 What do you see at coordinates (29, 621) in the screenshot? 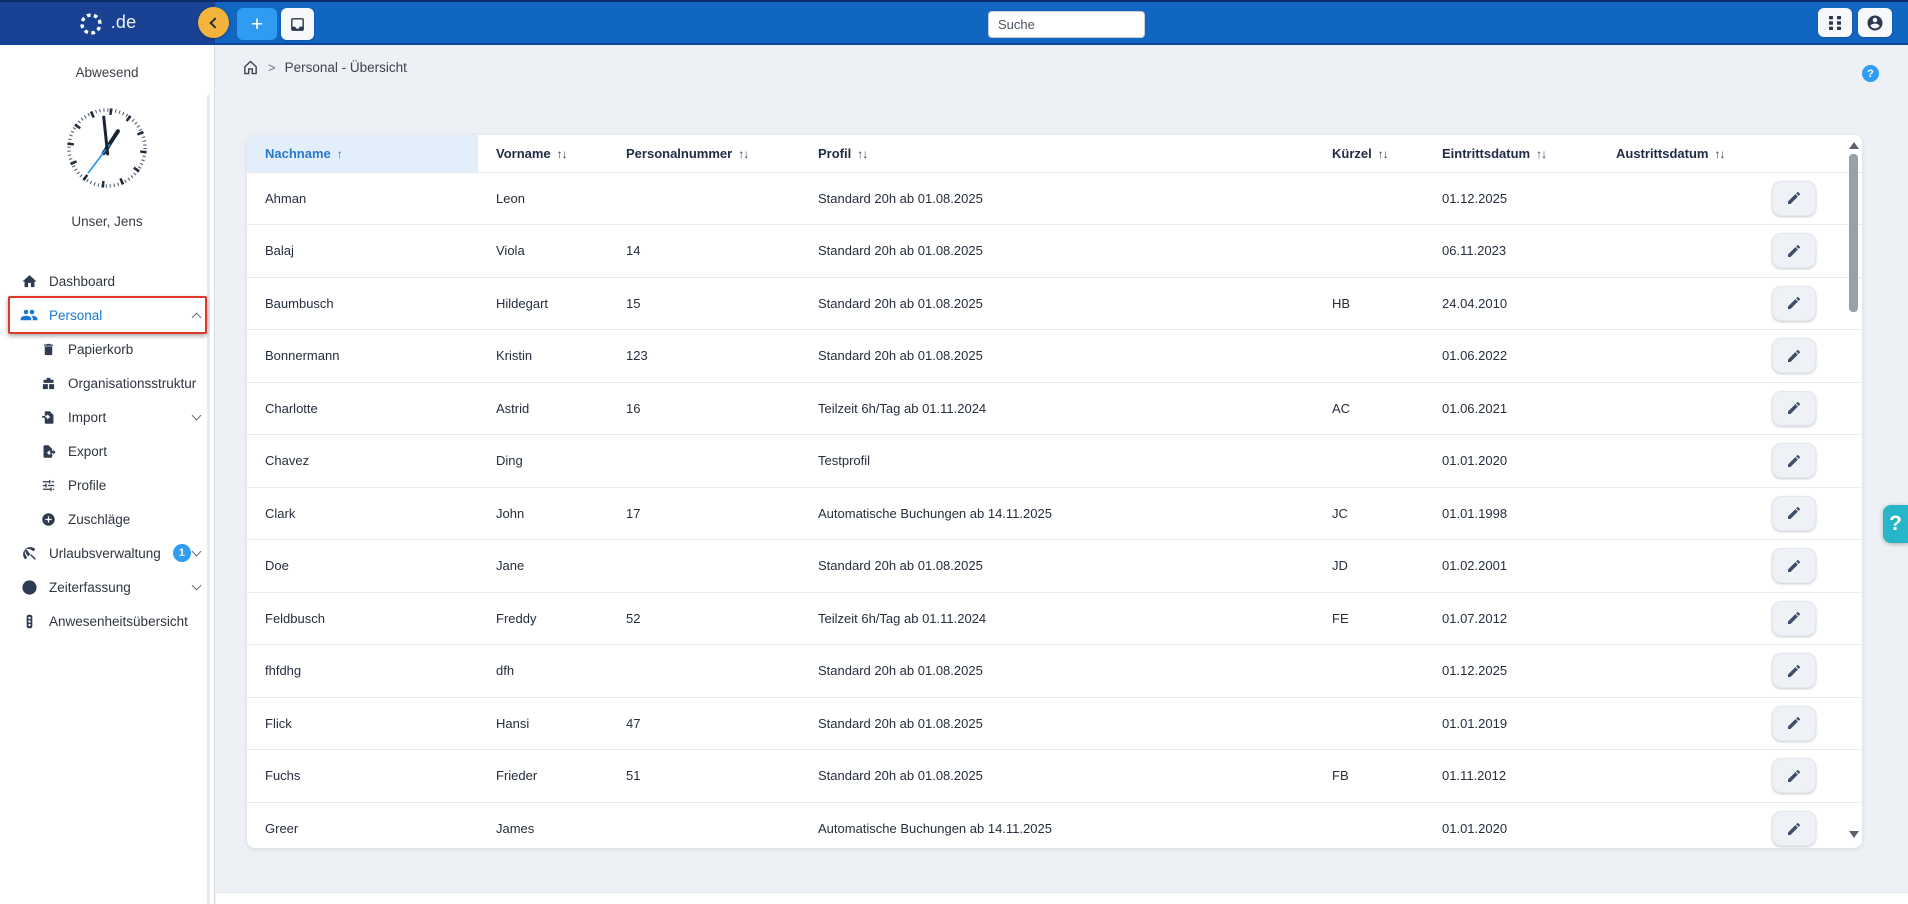
I see `traffic-light-icon` at bounding box center [29, 621].